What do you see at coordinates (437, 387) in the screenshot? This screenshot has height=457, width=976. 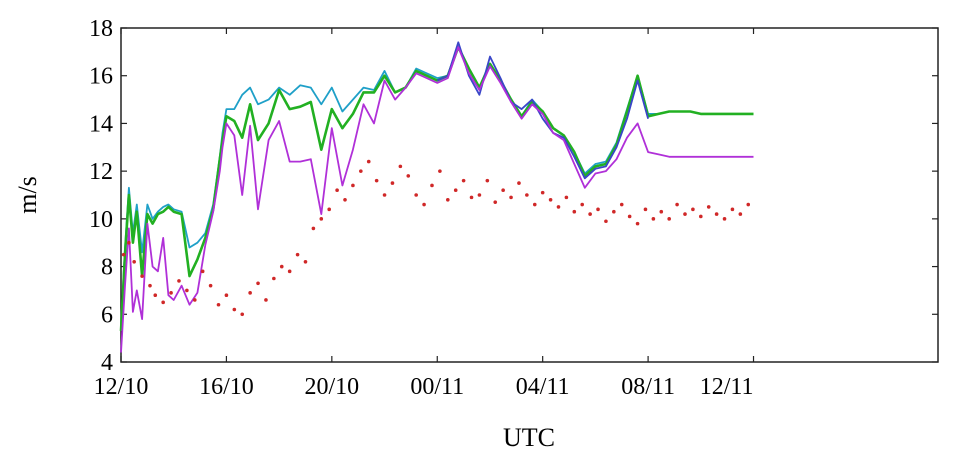 I see `x-tick-label: 00/11` at bounding box center [437, 387].